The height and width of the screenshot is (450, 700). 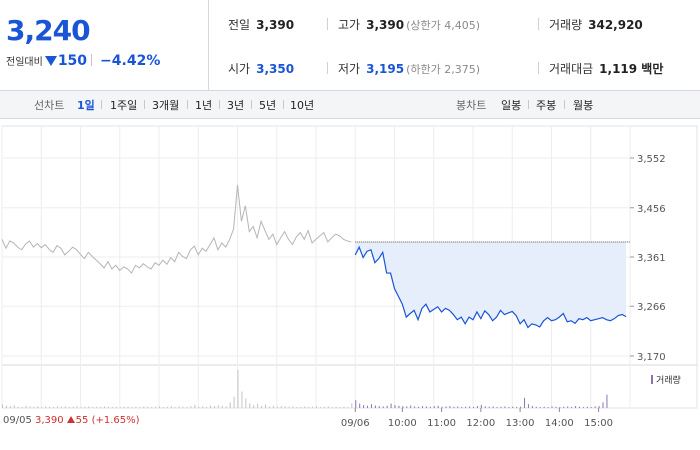 I want to click on current-price-panel: 3,240 전일대비 150 −4.42%, so click(x=104, y=45).